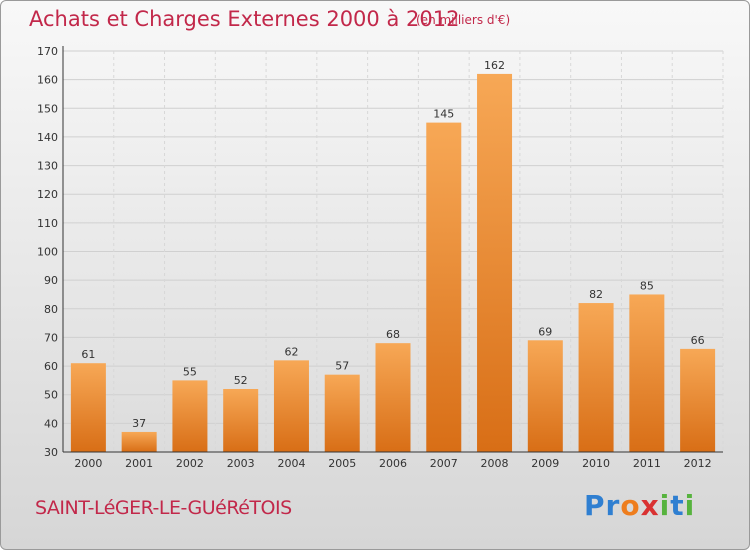 This screenshot has width=750, height=550. Describe the element at coordinates (139, 423) in the screenshot. I see `data-label: 37` at that location.